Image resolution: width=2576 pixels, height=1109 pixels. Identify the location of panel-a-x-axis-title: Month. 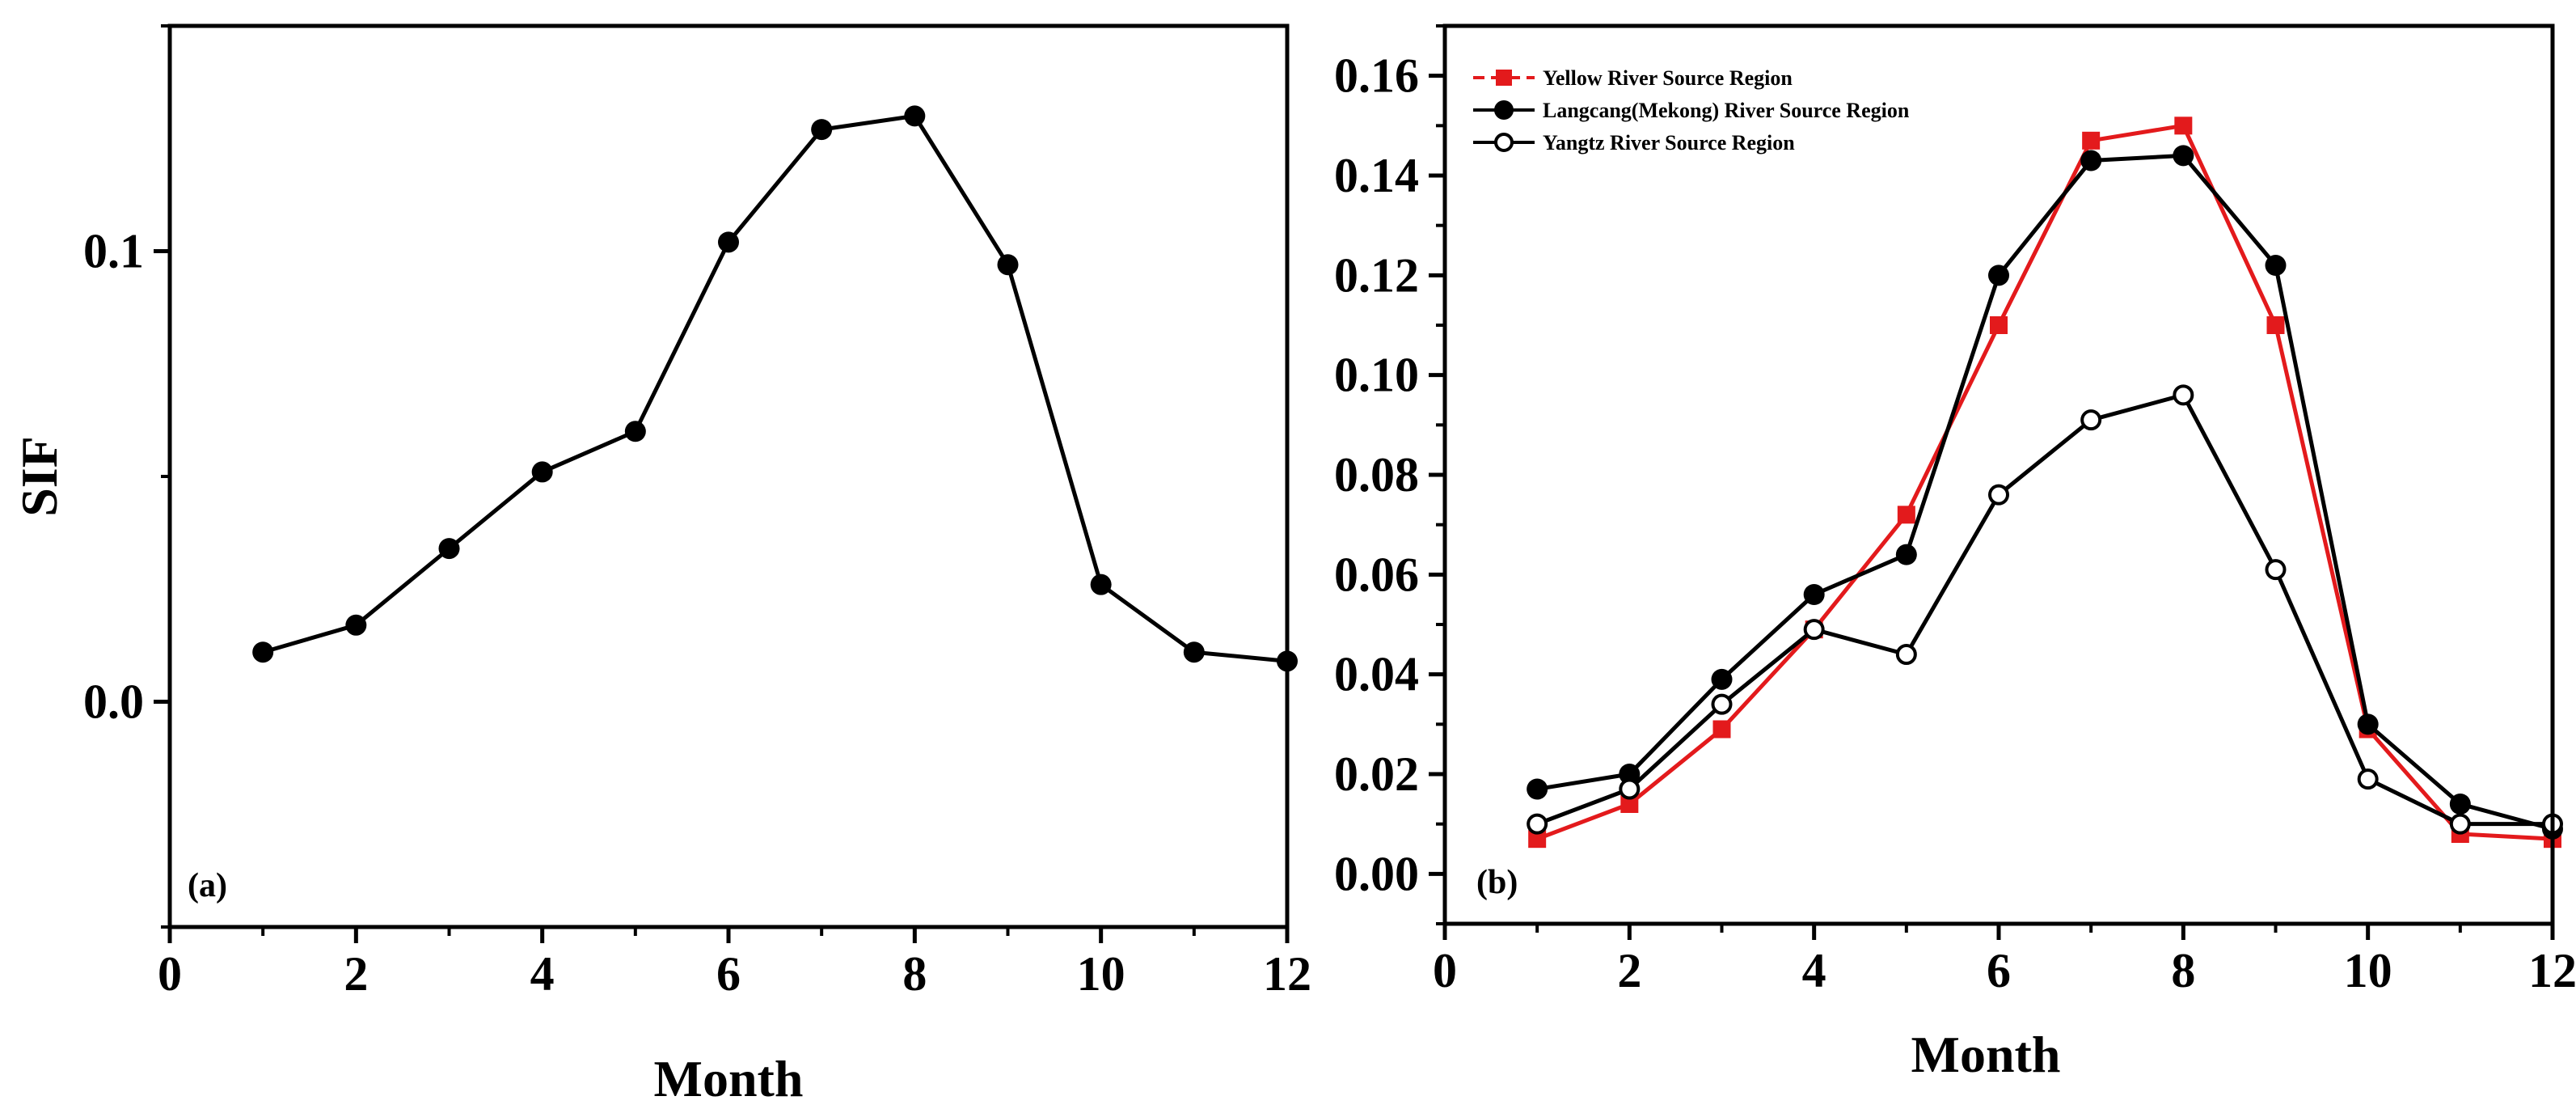
(729, 1079).